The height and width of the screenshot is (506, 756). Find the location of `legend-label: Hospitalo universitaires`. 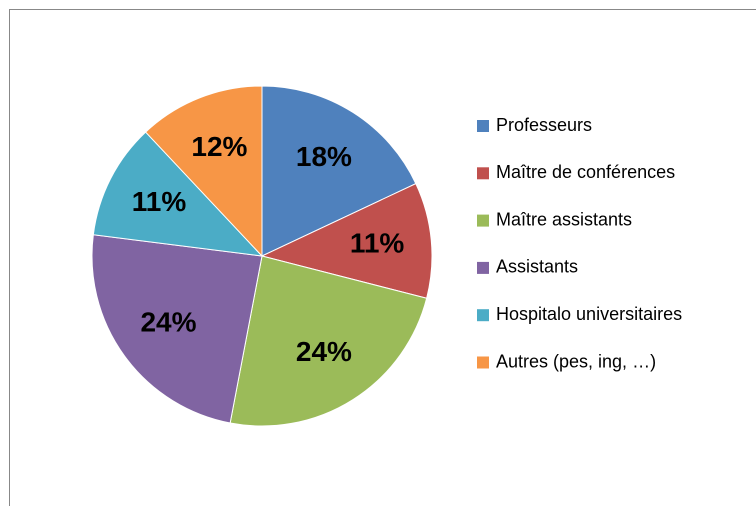

legend-label: Hospitalo universitaires is located at coordinates (589, 314).